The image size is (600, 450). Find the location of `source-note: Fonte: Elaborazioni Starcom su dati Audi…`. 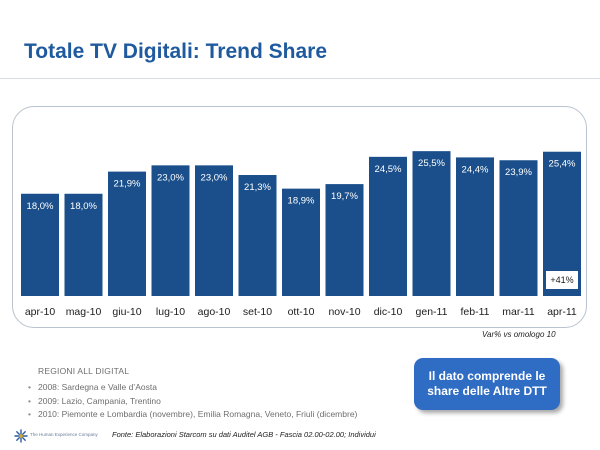

source-note: Fonte: Elaborazioni Starcom su dati Audi… is located at coordinates (244, 434).